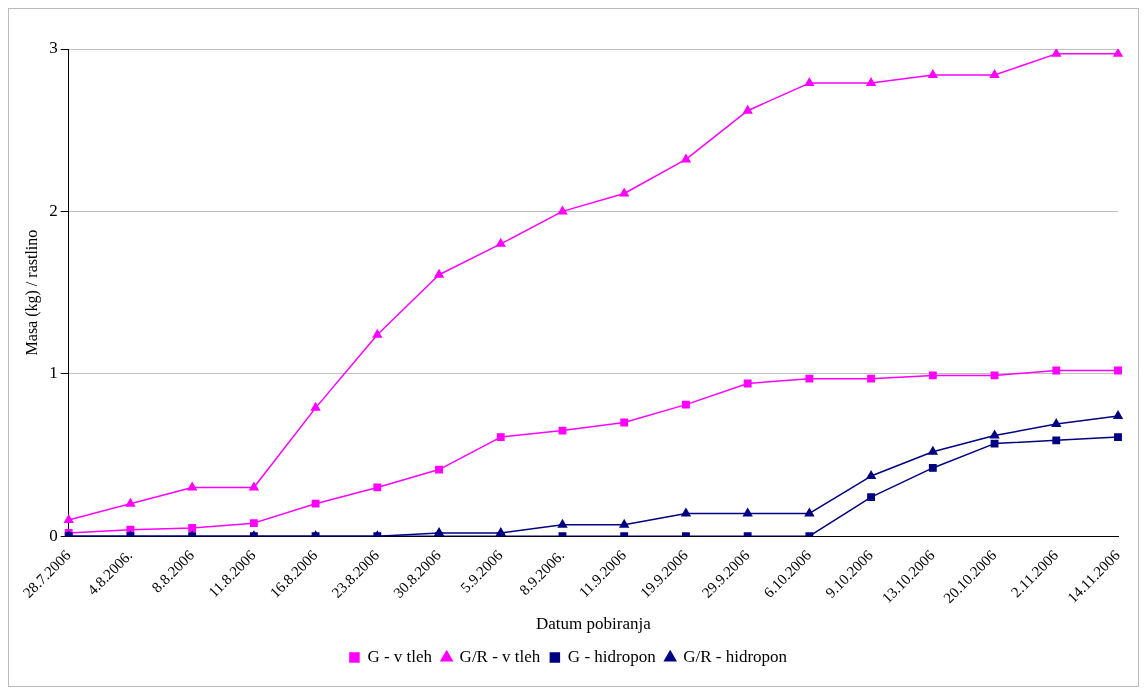 Image resolution: width=1147 pixels, height=695 pixels. What do you see at coordinates (53, 373) in the screenshot?
I see `y-tick-label: 1` at bounding box center [53, 373].